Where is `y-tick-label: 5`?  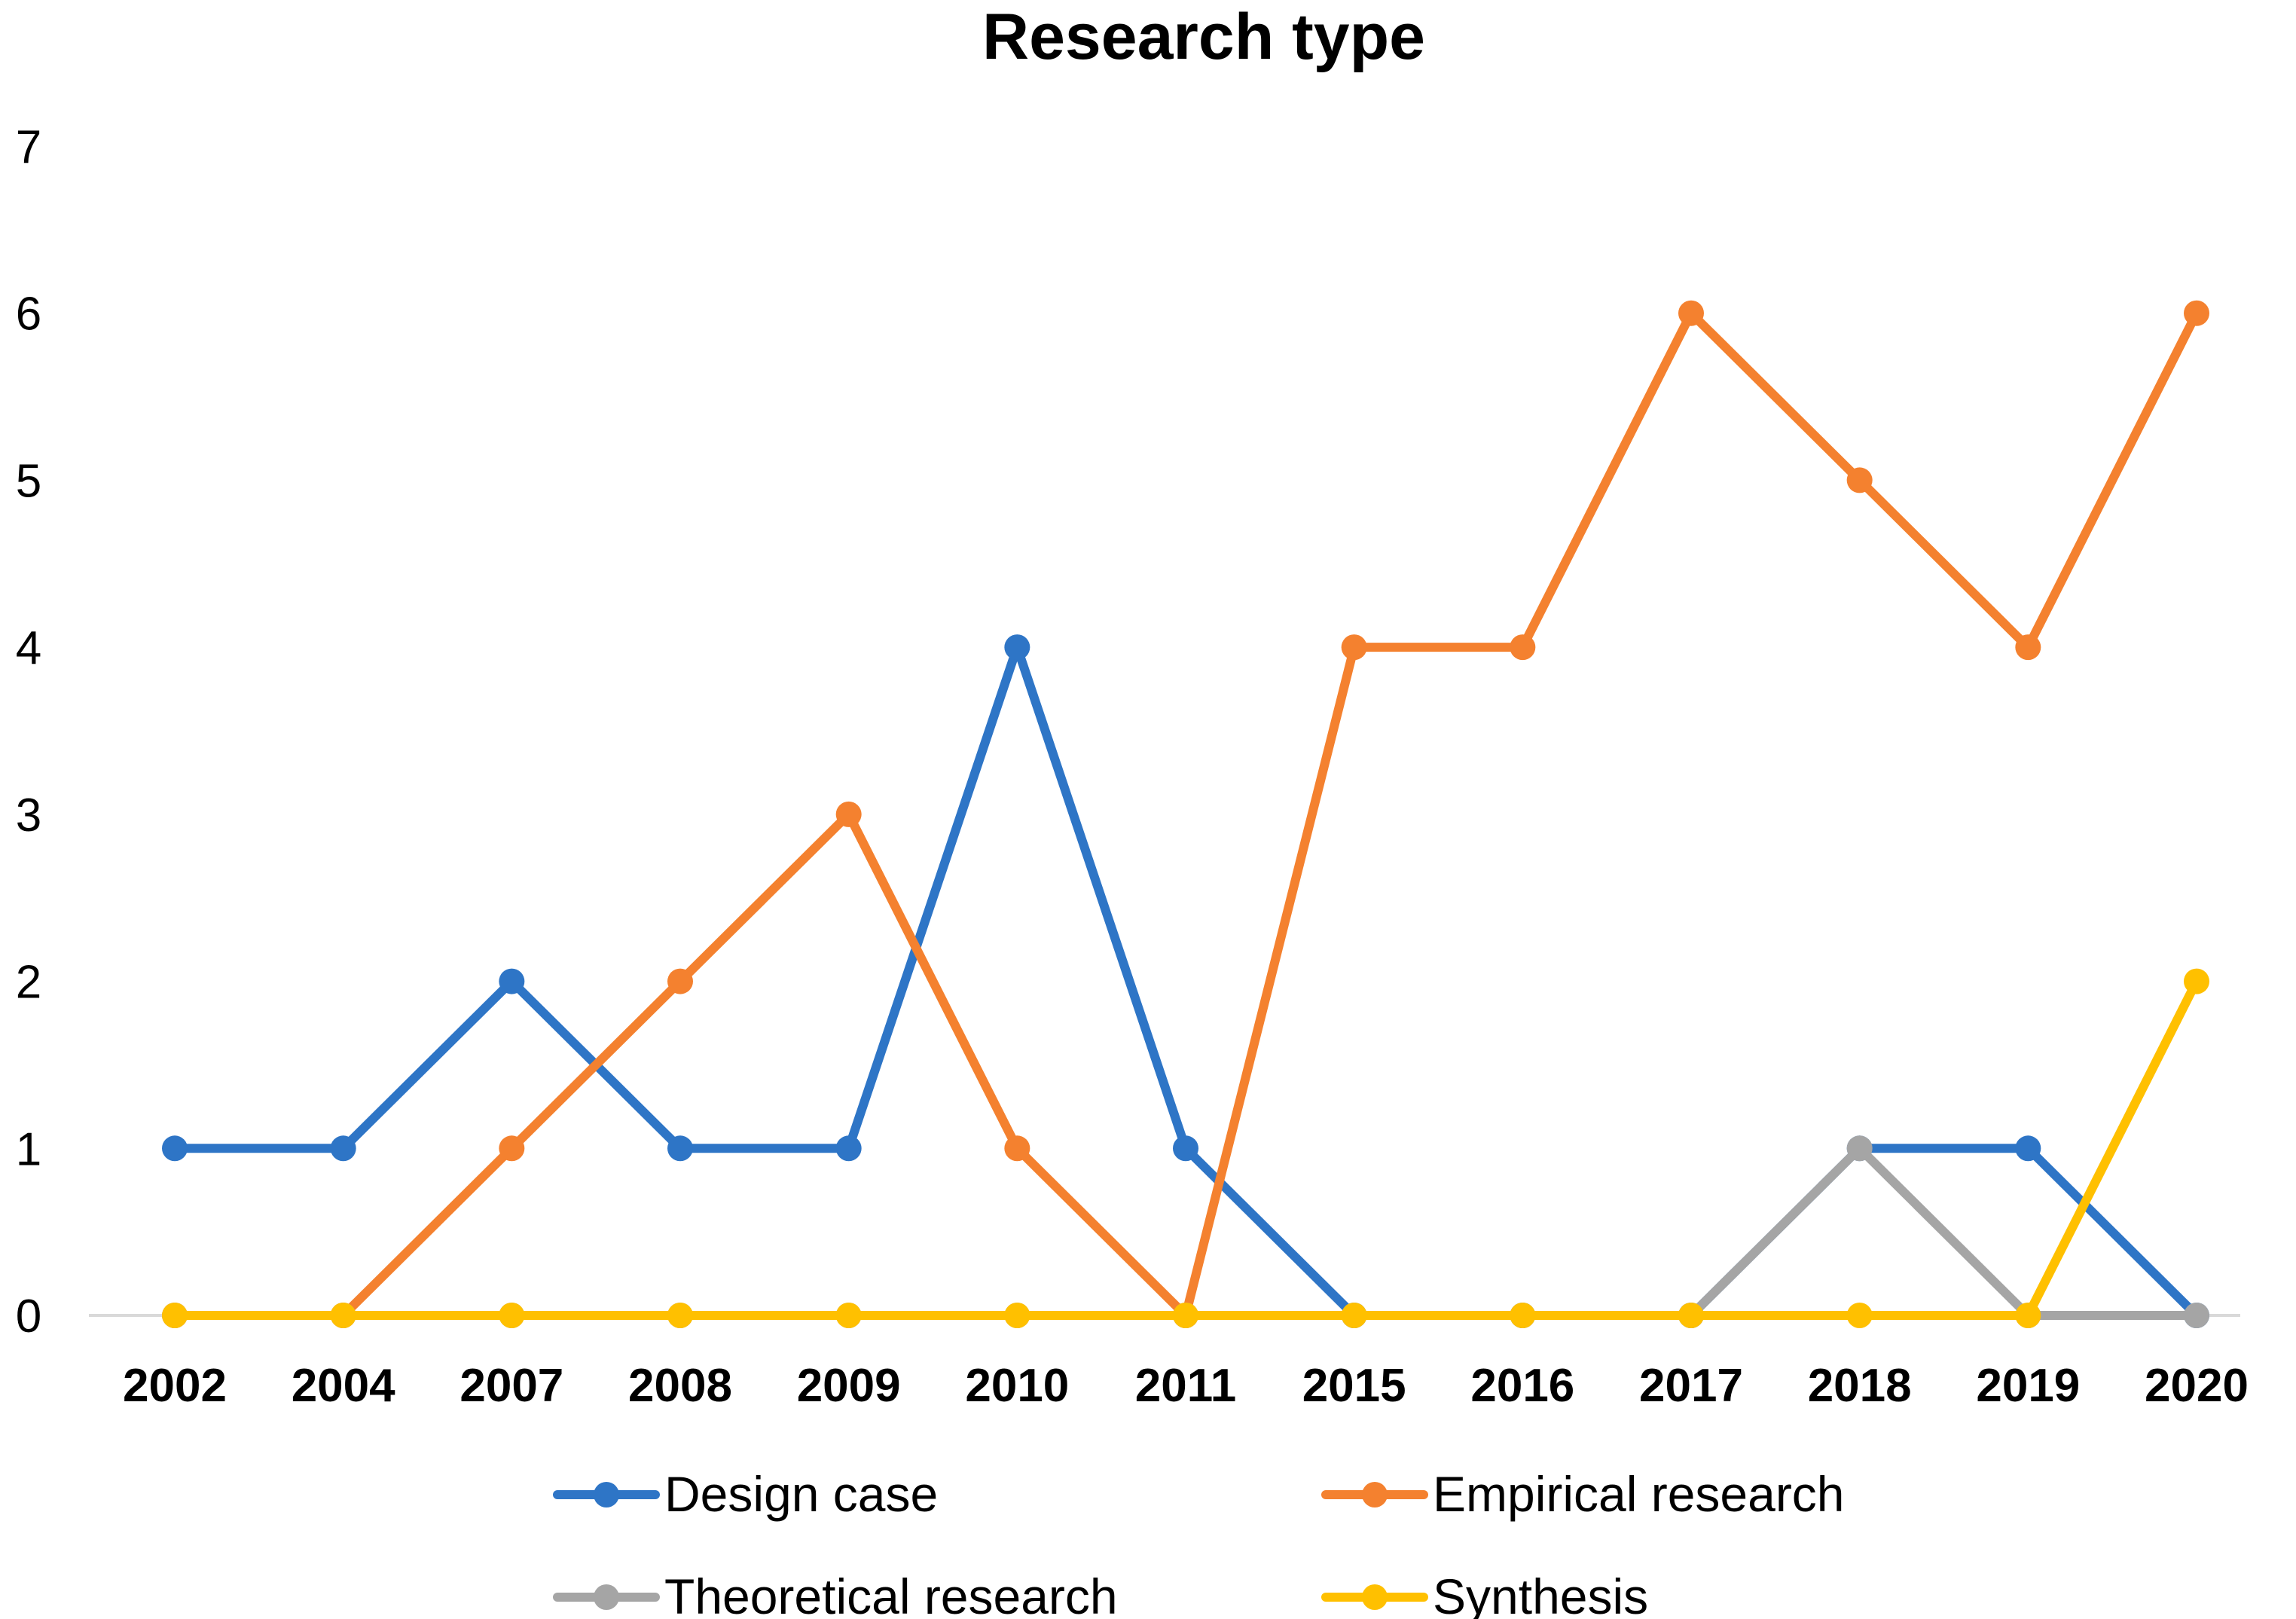
y-tick-label: 5 is located at coordinates (28, 481).